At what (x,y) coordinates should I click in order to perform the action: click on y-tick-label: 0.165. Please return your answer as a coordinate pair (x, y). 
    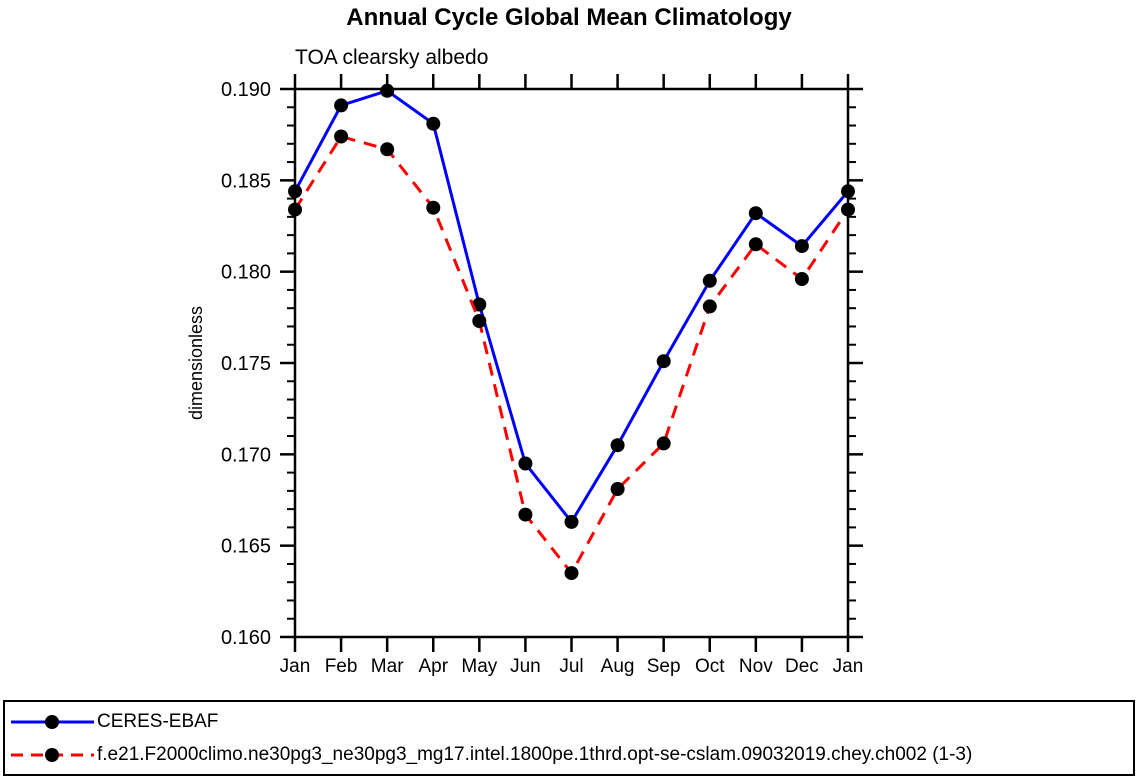
    Looking at the image, I should click on (246, 547).